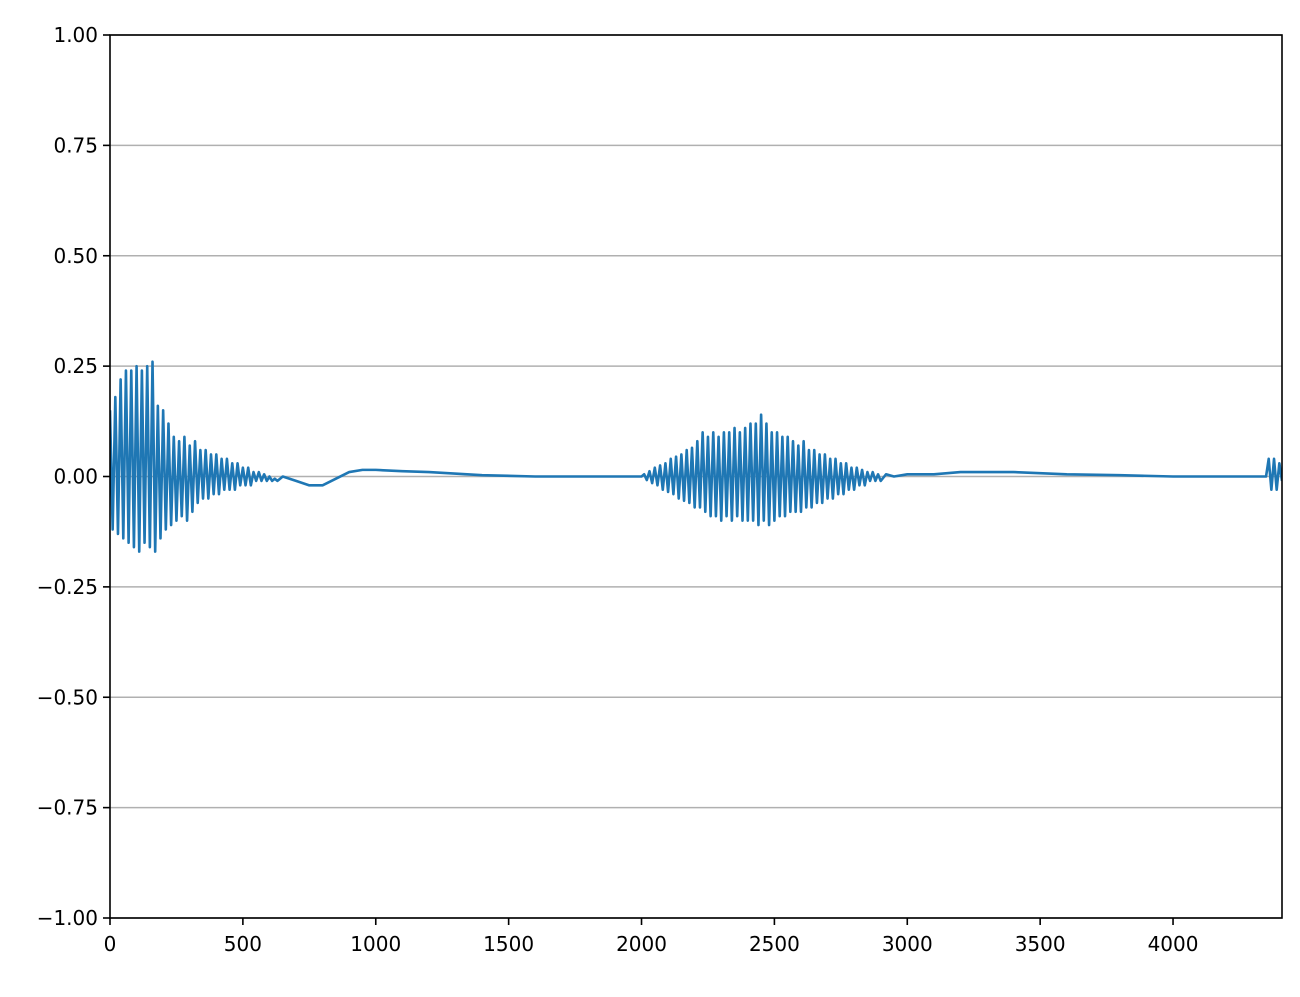  What do you see at coordinates (67, 587) in the screenshot?
I see `y-tick-label: −0.25` at bounding box center [67, 587].